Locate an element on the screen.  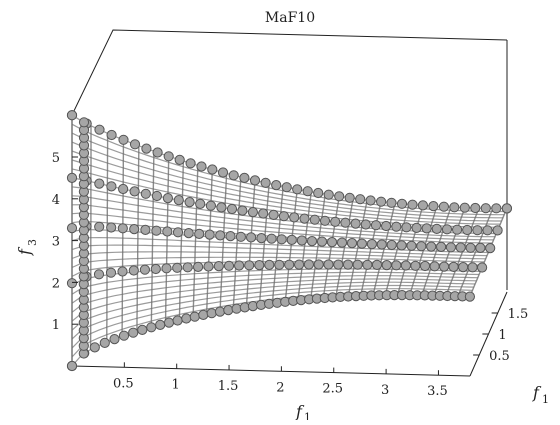
x-axis-line is located at coordinates (271, 371).